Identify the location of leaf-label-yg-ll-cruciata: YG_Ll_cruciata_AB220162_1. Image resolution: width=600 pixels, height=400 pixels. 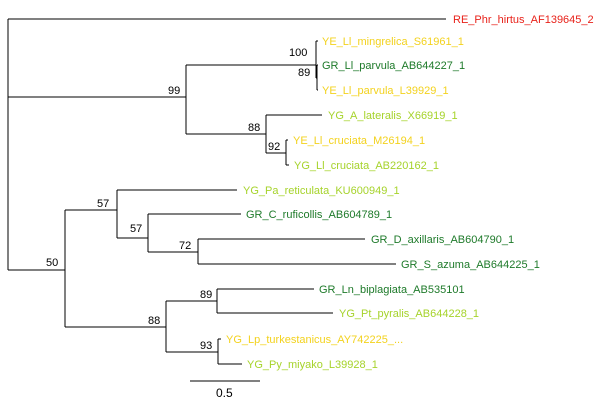
(366, 166).